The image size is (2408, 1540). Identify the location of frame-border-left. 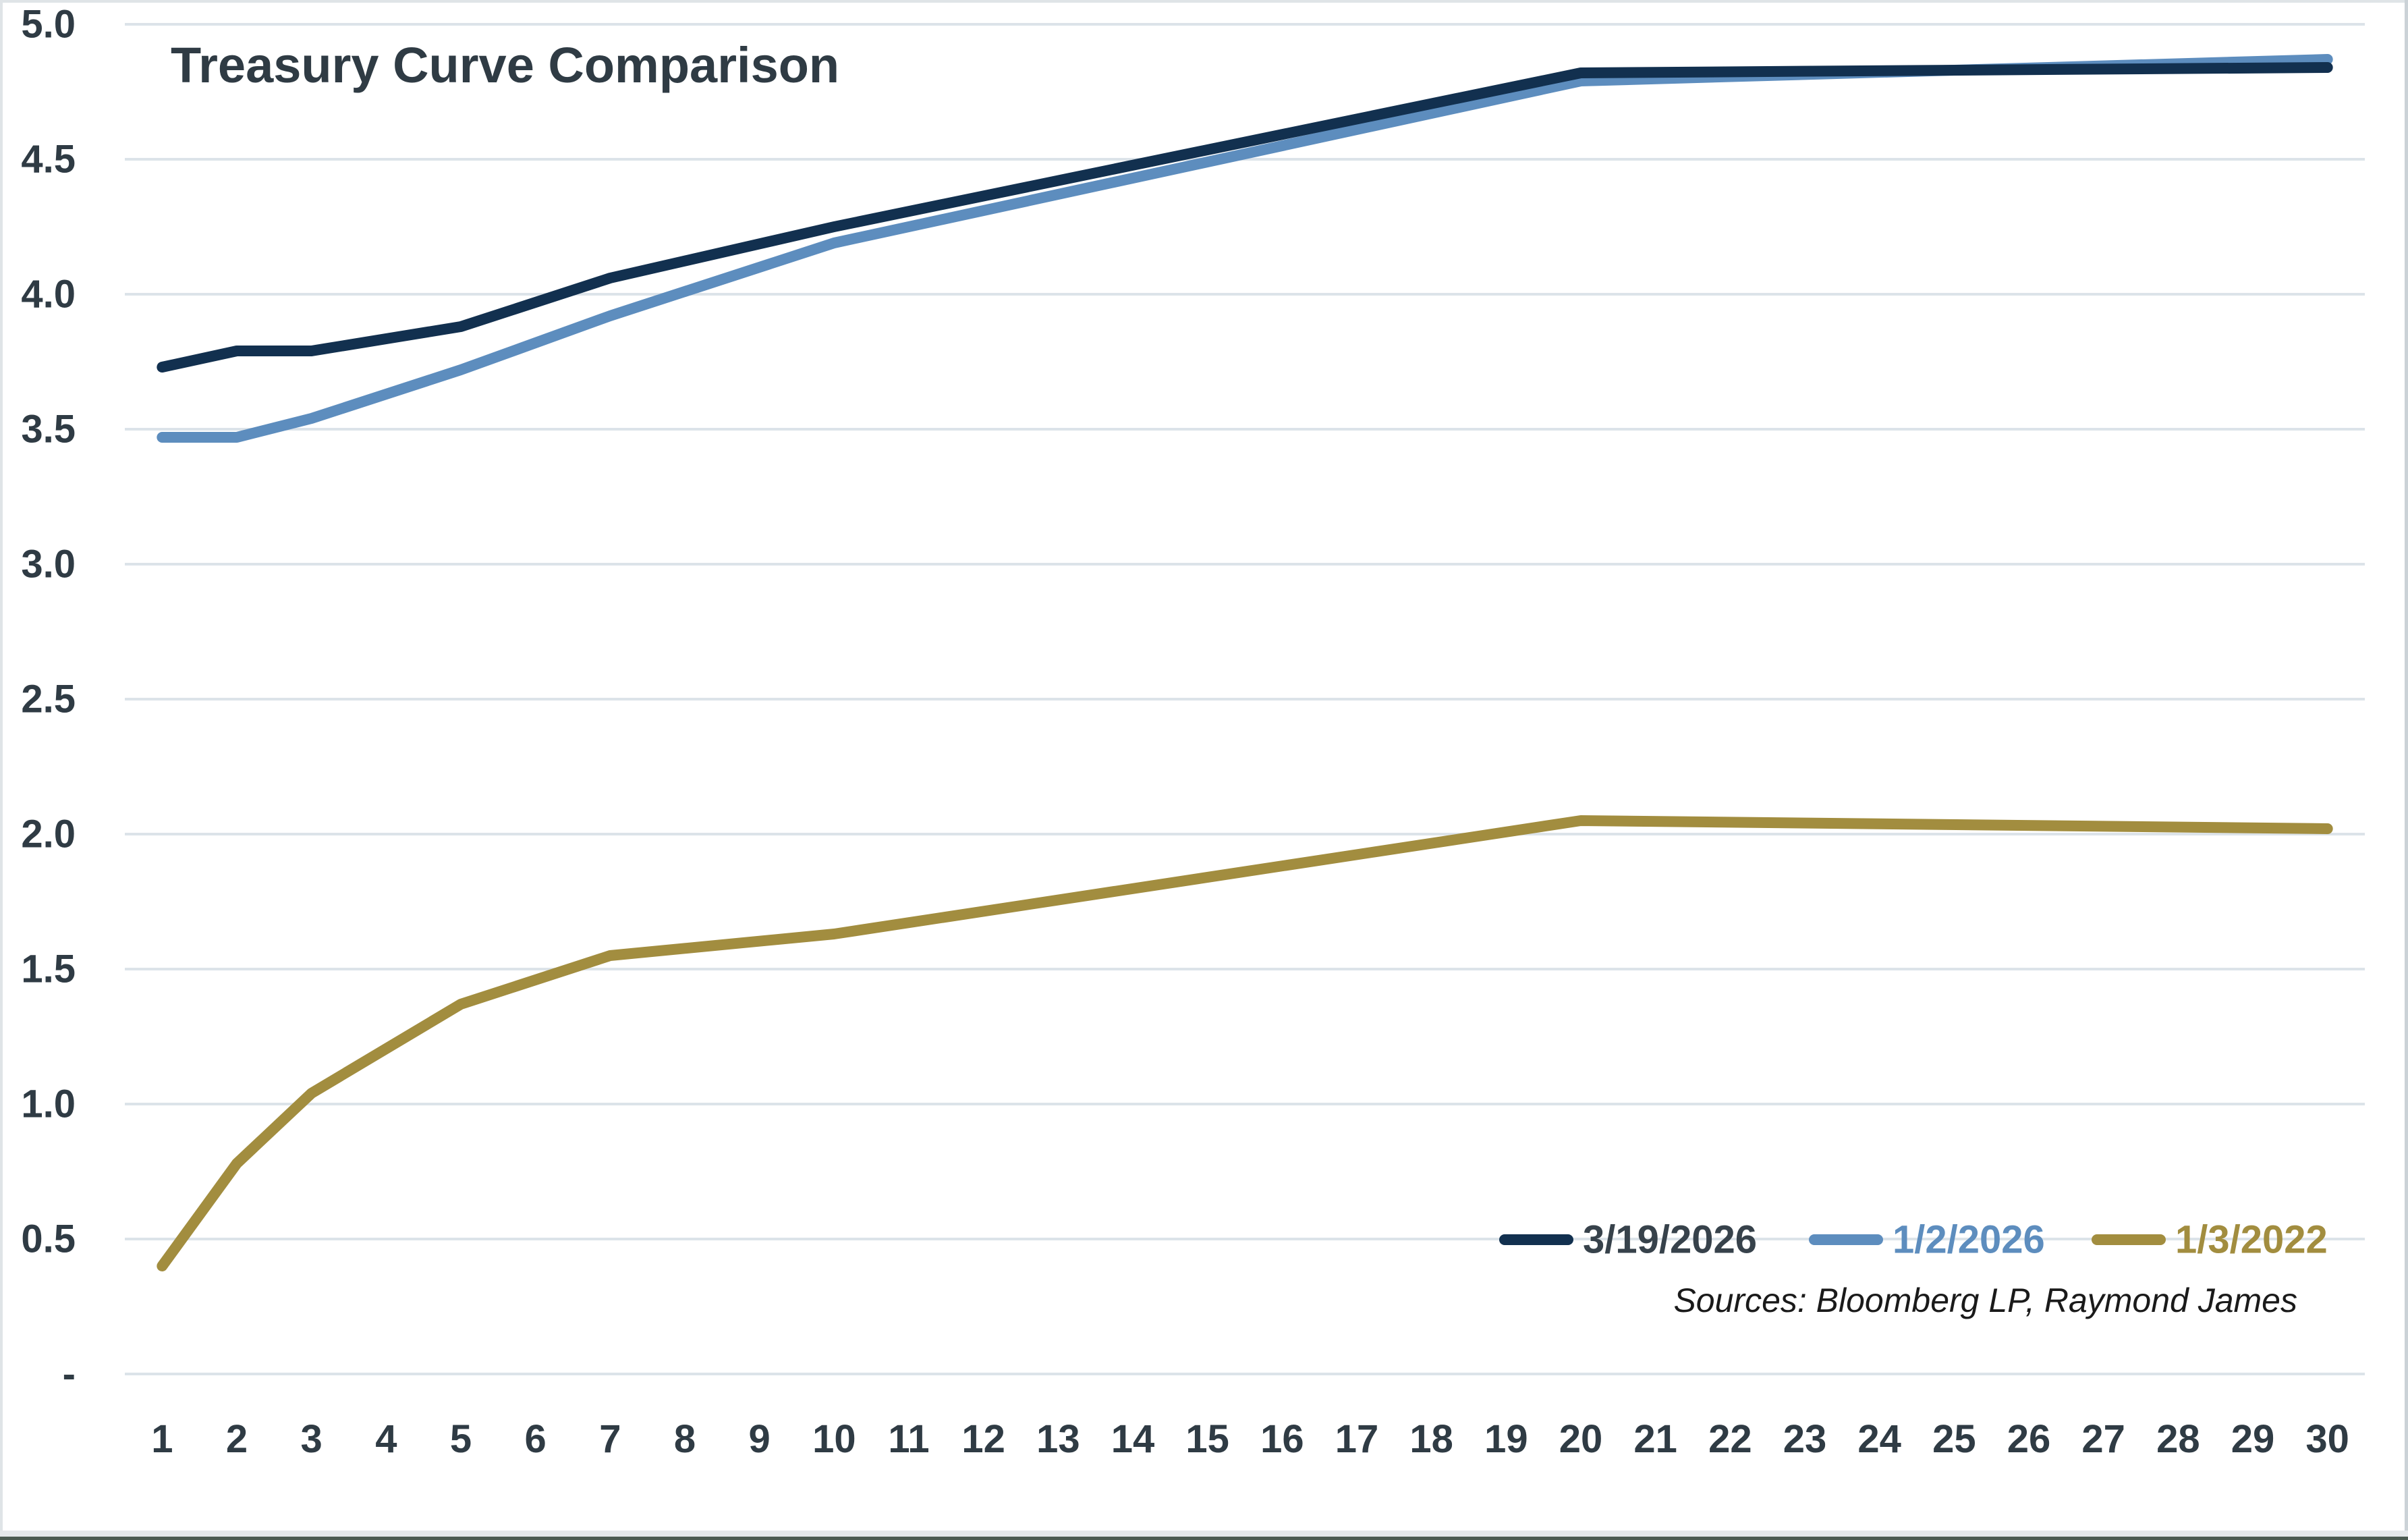
(1, 770).